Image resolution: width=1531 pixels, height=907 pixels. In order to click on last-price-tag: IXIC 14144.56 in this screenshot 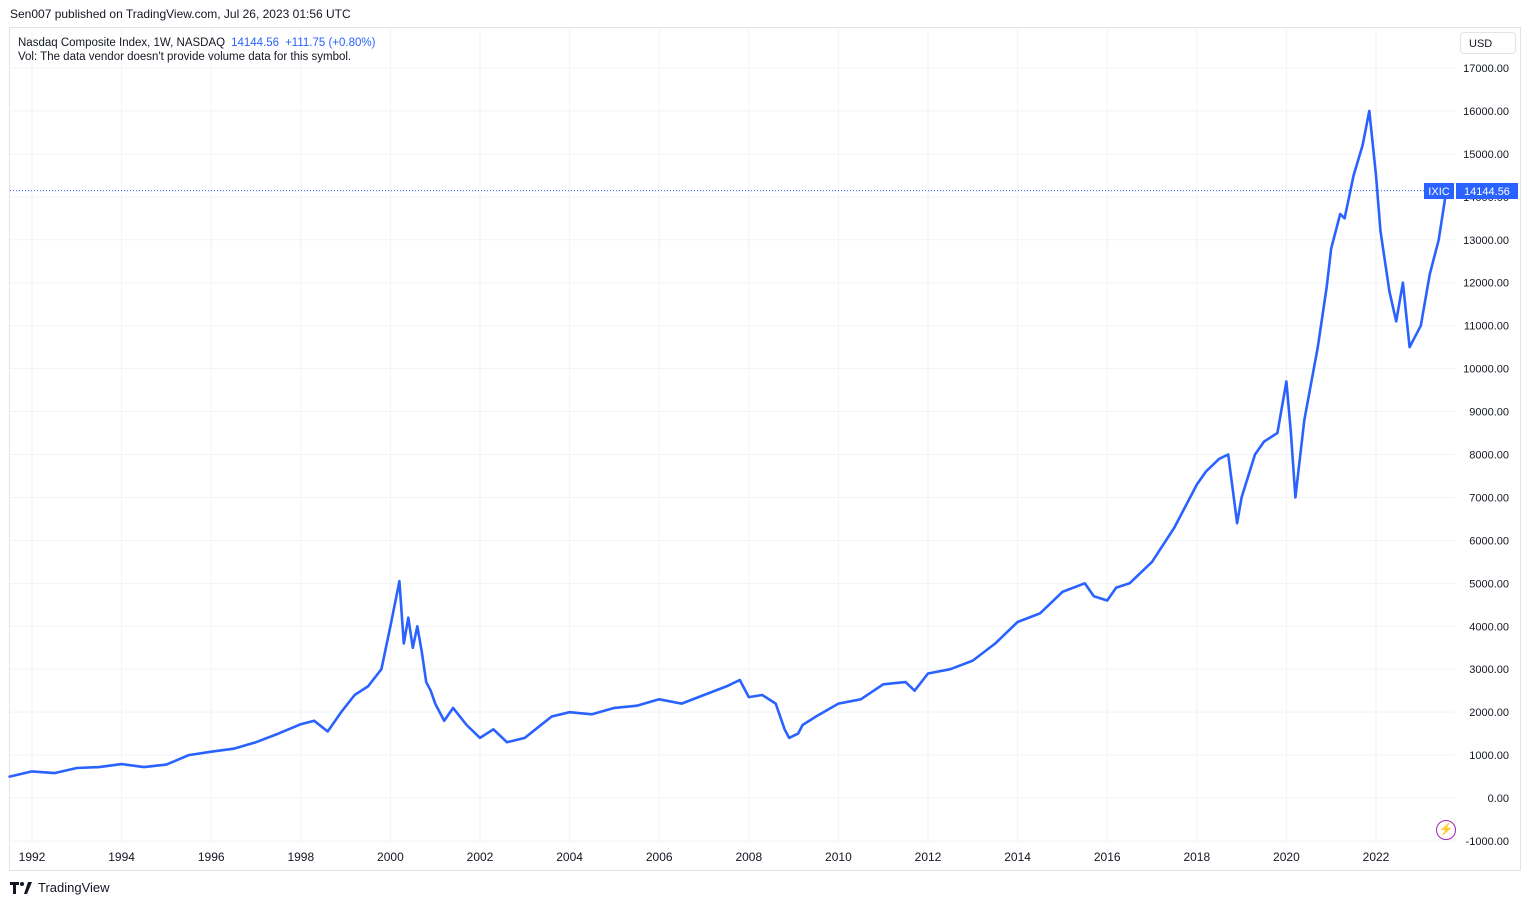, I will do `click(1471, 191)`.